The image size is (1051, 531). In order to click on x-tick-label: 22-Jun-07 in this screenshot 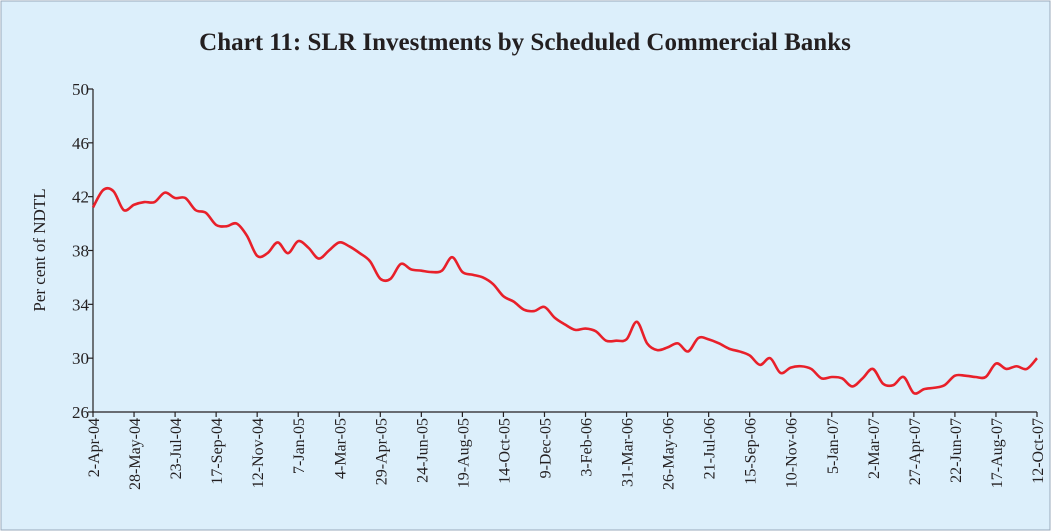, I will do `click(956, 450)`.